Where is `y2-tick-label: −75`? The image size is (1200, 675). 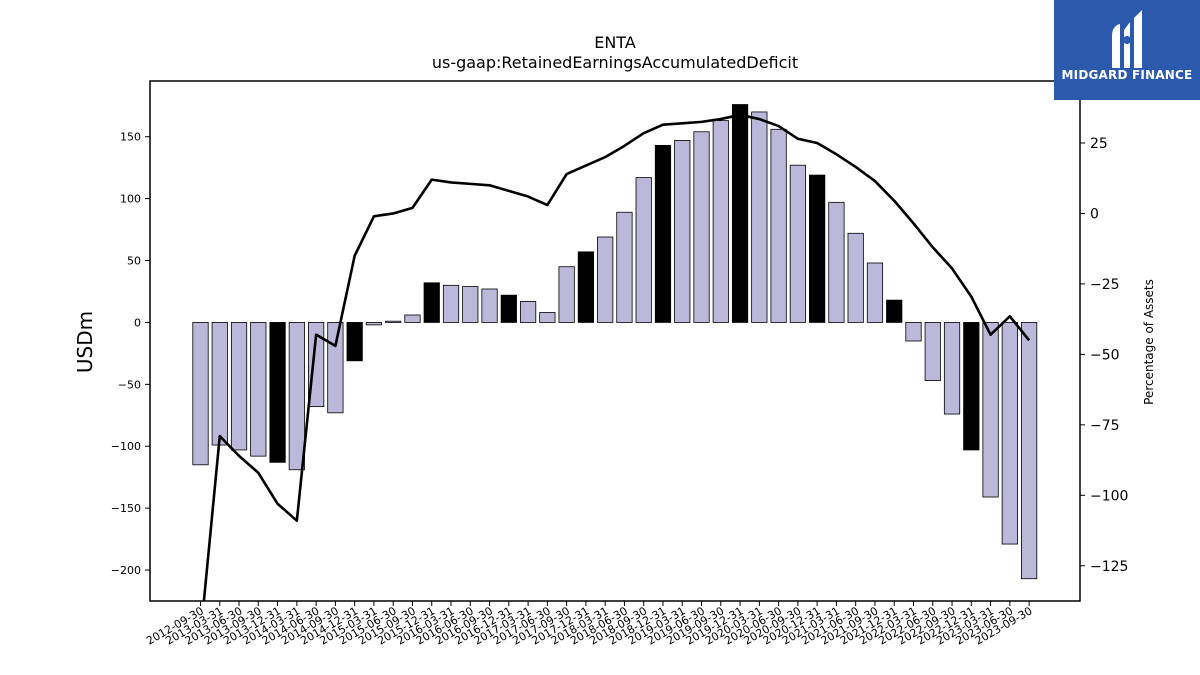
y2-tick-label: −75 is located at coordinates (1105, 426).